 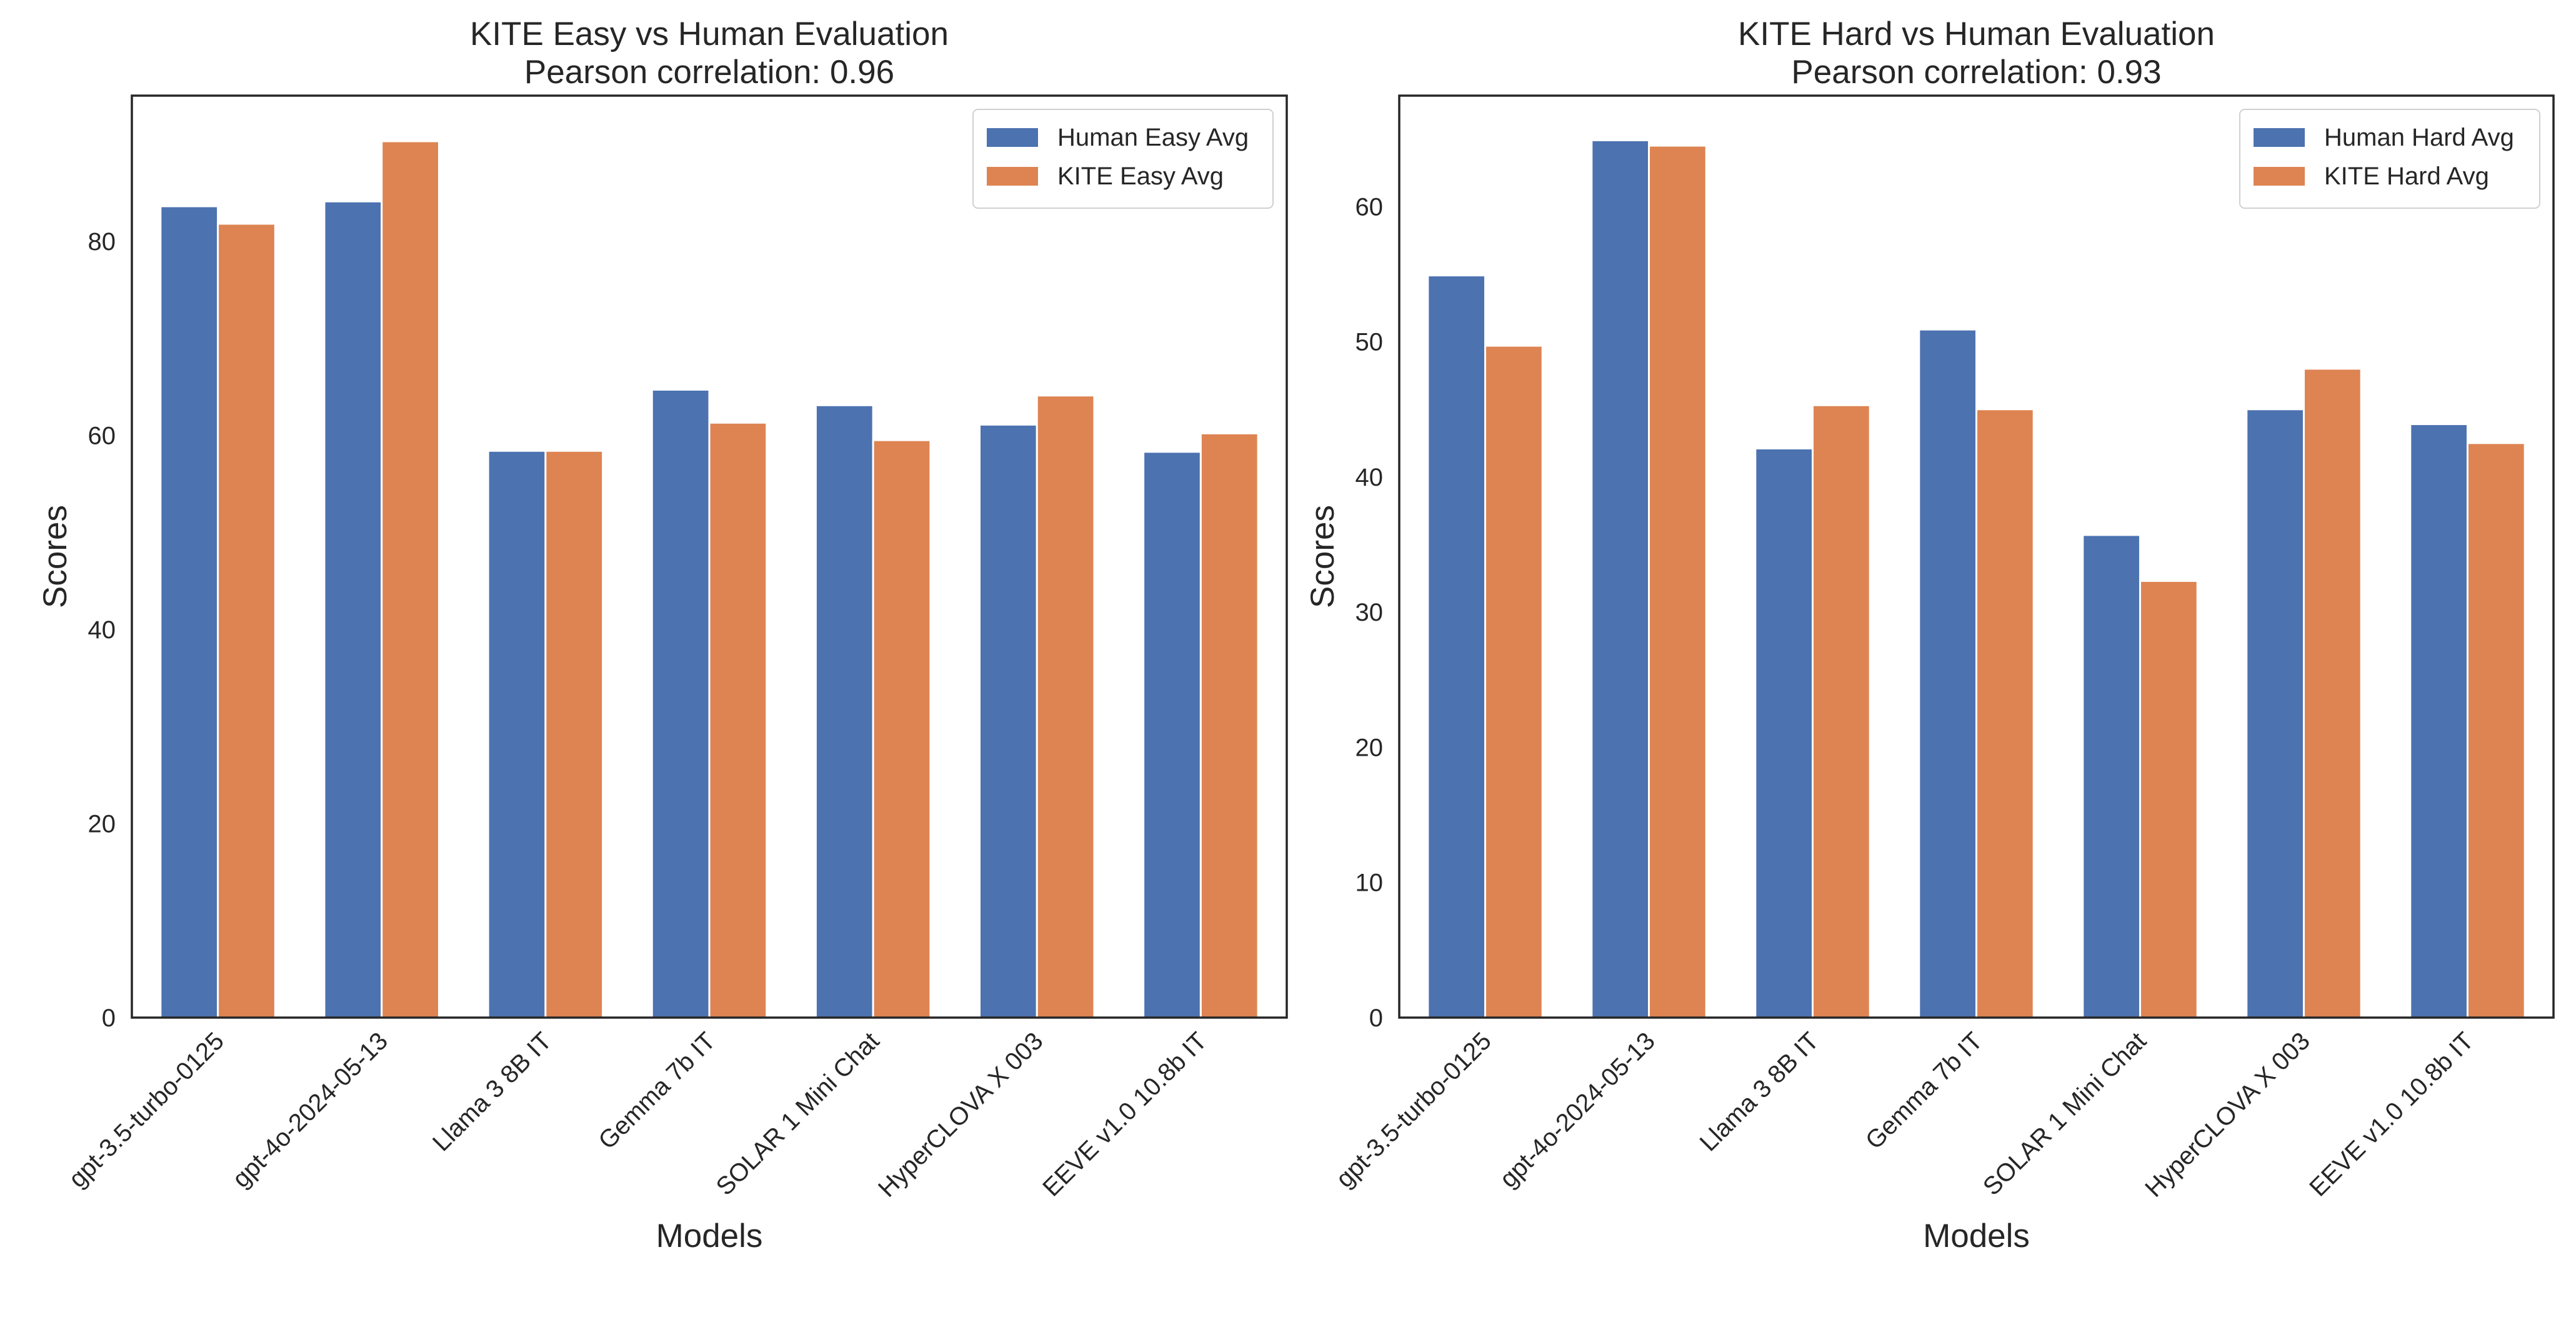 I want to click on y-tick-label: 10, so click(x=1369, y=883).